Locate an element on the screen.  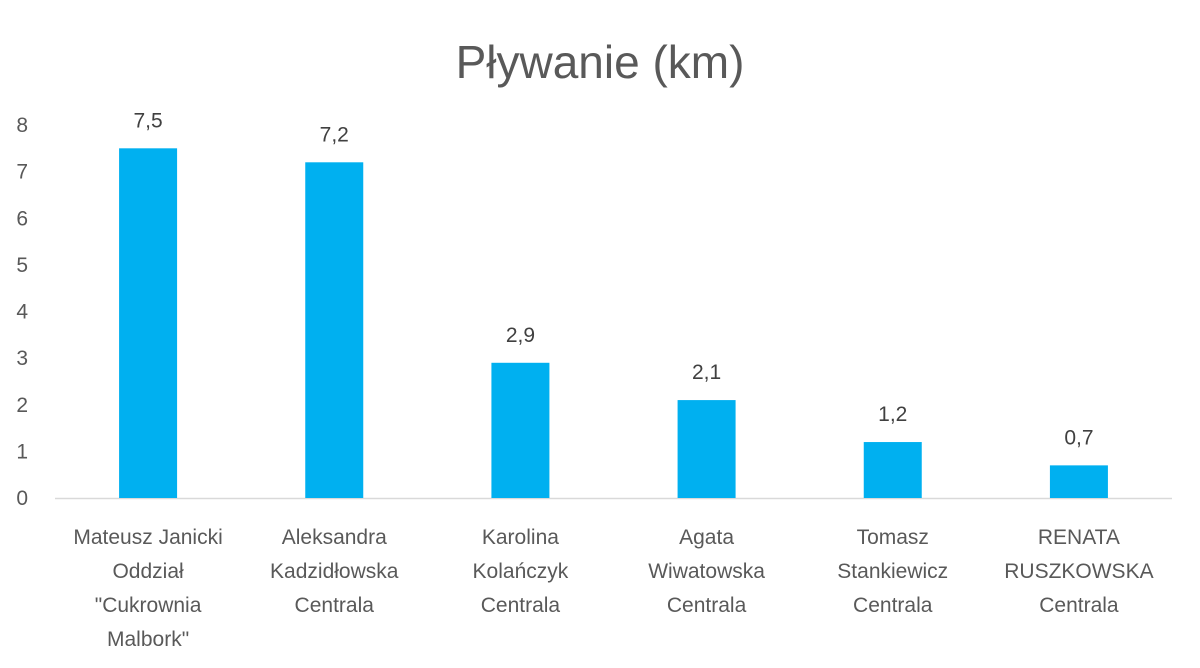
y-tick-label: 2 is located at coordinates (22, 405).